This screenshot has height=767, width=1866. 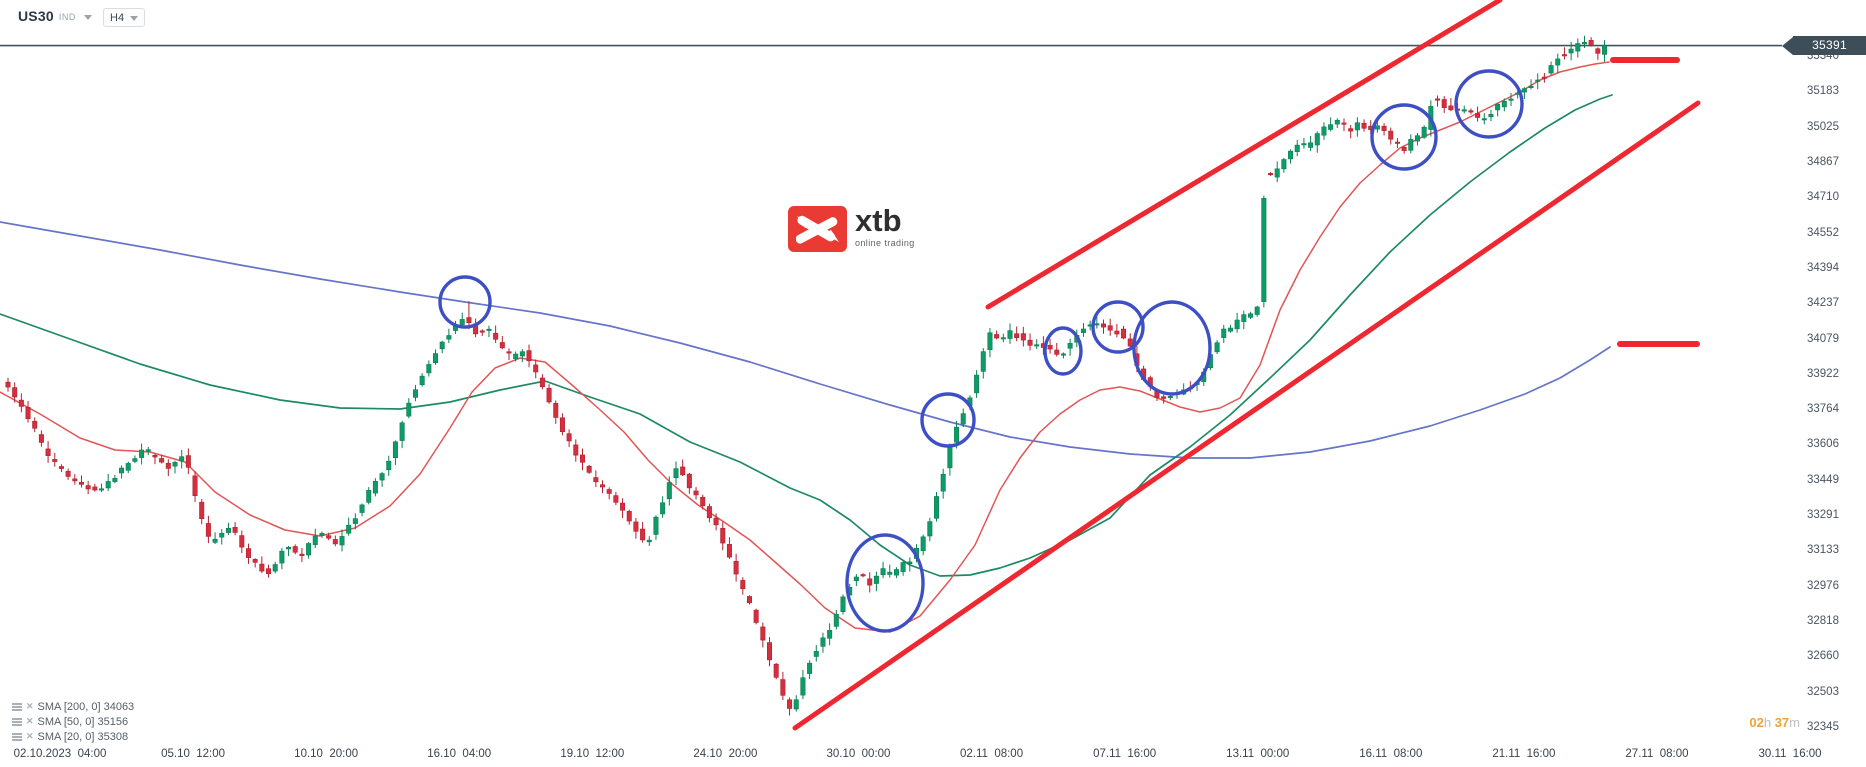 I want to click on timeframe-value: H4, so click(x=117, y=17).